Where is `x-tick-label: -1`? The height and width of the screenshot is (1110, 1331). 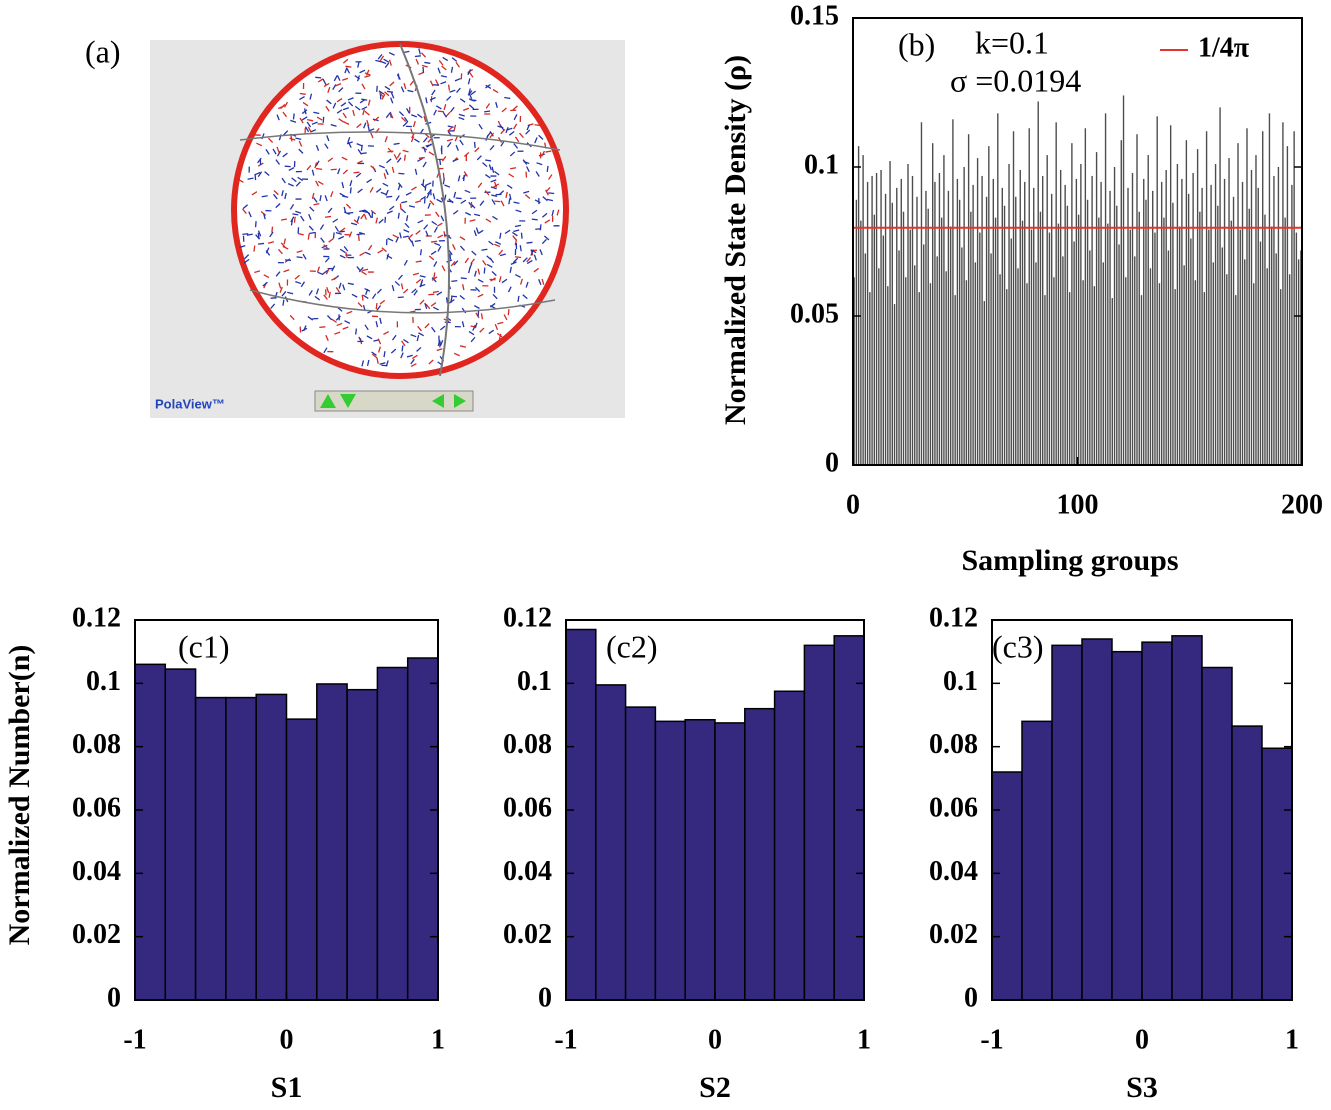 x-tick-label: -1 is located at coordinates (991, 1039).